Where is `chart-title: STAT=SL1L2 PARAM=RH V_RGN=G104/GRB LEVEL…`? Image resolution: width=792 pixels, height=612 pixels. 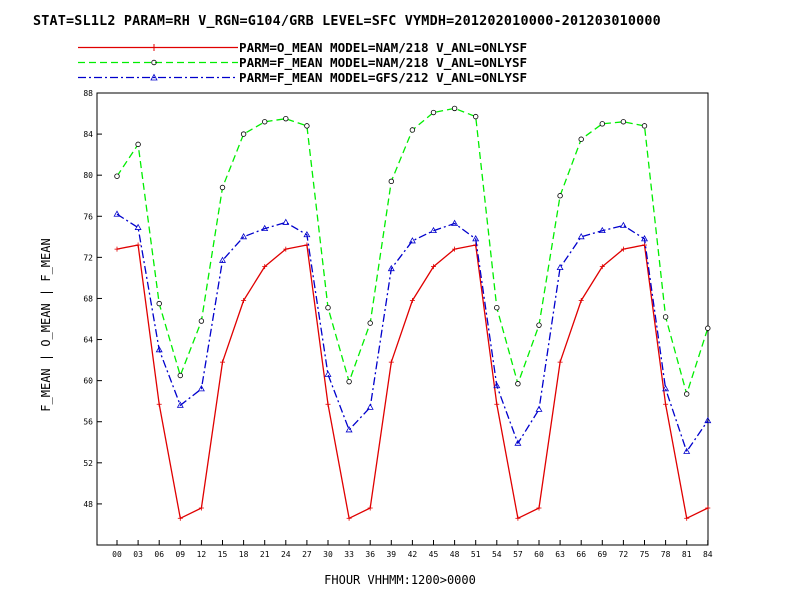
chart-title: STAT=SL1L2 PARAM=RH V_RGN=G104/GRB LEVEL… is located at coordinates (347, 21).